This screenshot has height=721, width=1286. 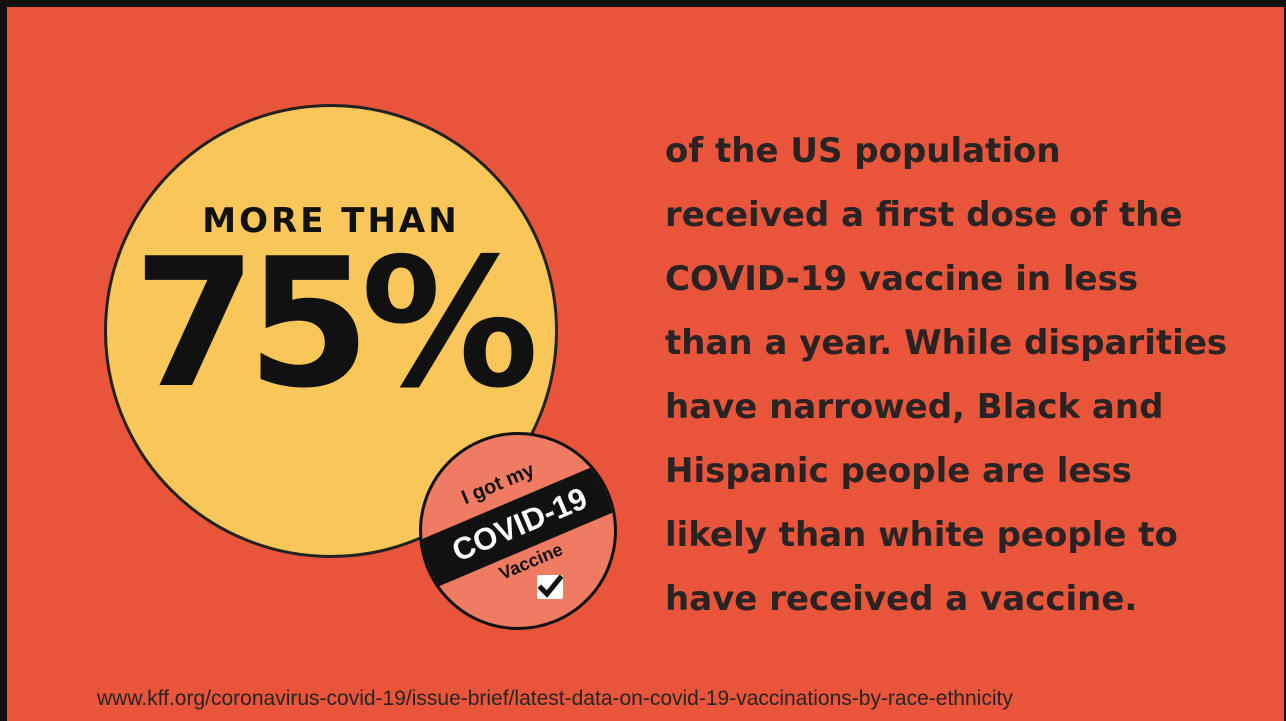 What do you see at coordinates (902, 279) in the screenshot?
I see `description-line: COVID-19 vaccine in less` at bounding box center [902, 279].